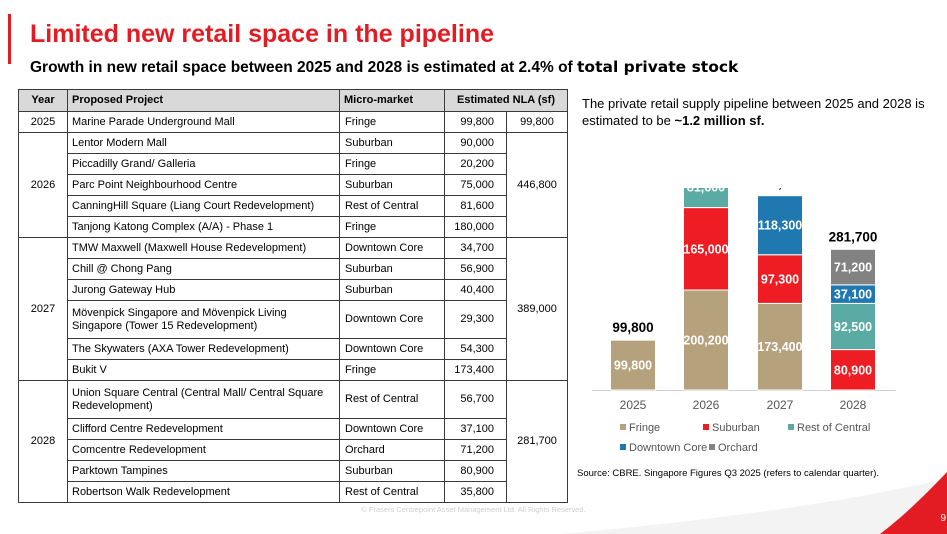  Describe the element at coordinates (43, 185) in the screenshot. I see `year-cell: 2026` at that location.